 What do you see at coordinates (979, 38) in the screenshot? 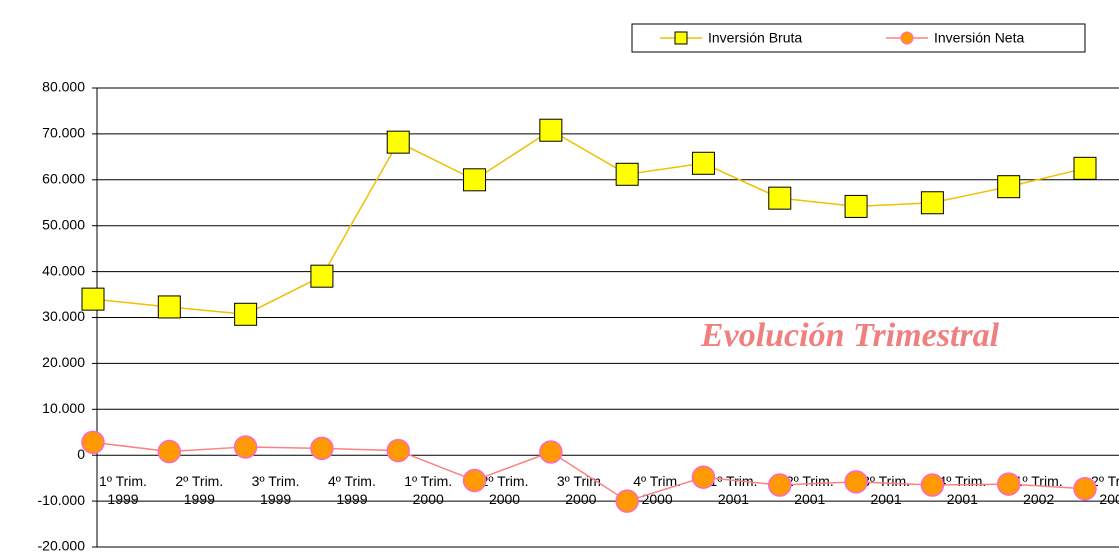
I see `legend-label: Inversión Neta` at bounding box center [979, 38].